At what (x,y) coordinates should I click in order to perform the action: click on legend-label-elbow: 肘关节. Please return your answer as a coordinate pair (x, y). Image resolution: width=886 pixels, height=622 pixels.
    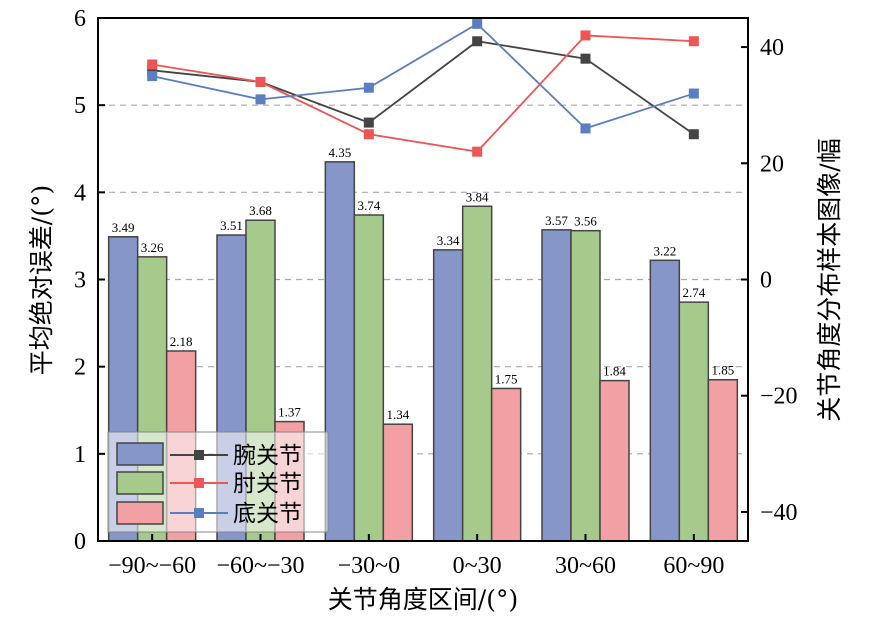
    Looking at the image, I should click on (267, 484).